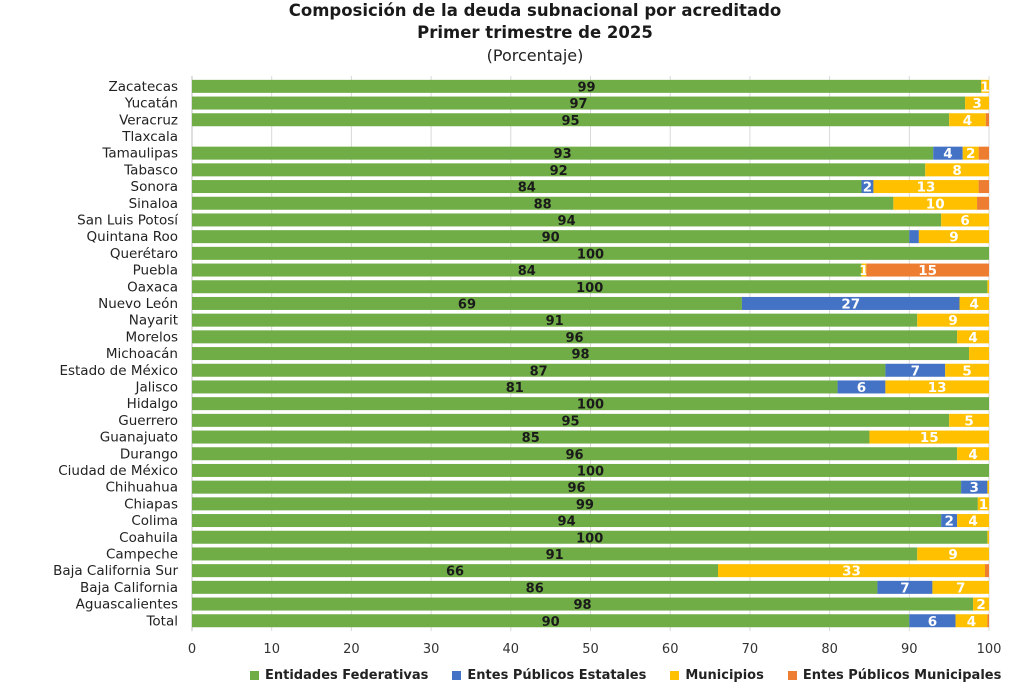 This screenshot has width=1024, height=699. What do you see at coordinates (118, 371) in the screenshot?
I see `category-label: Estado de México` at bounding box center [118, 371].